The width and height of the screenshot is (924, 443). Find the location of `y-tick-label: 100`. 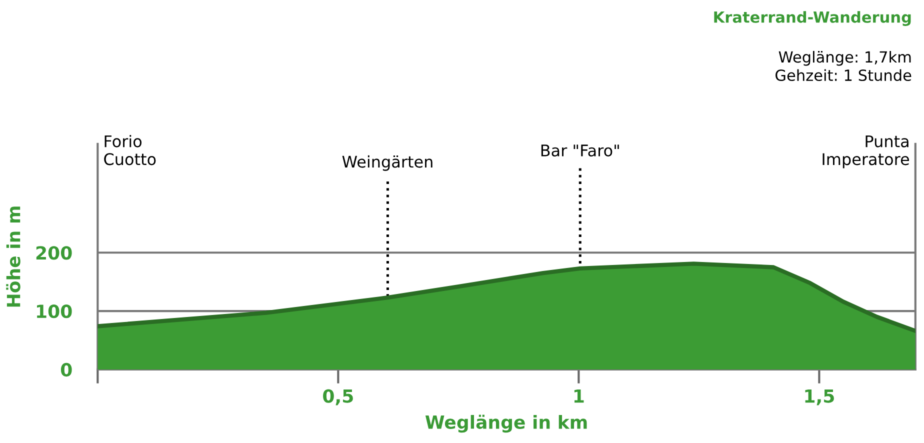

y-tick-label: 100 is located at coordinates (54, 311).